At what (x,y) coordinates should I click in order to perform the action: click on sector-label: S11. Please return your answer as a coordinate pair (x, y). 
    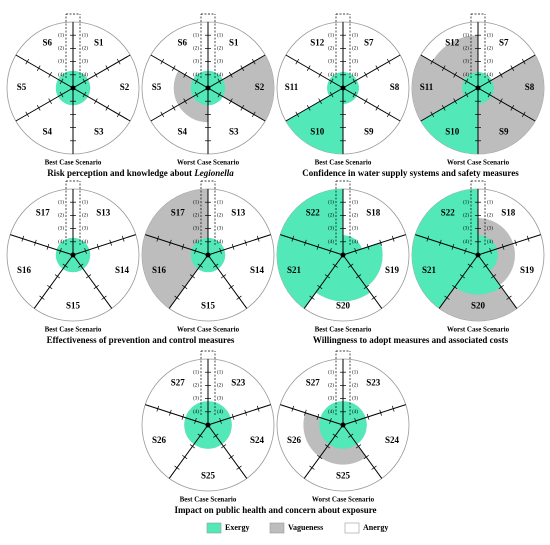
    Looking at the image, I should click on (427, 87).